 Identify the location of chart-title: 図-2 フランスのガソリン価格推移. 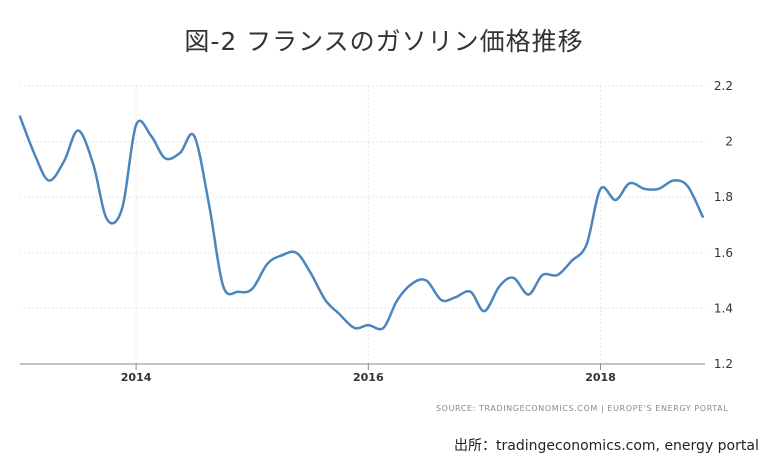
(384, 41).